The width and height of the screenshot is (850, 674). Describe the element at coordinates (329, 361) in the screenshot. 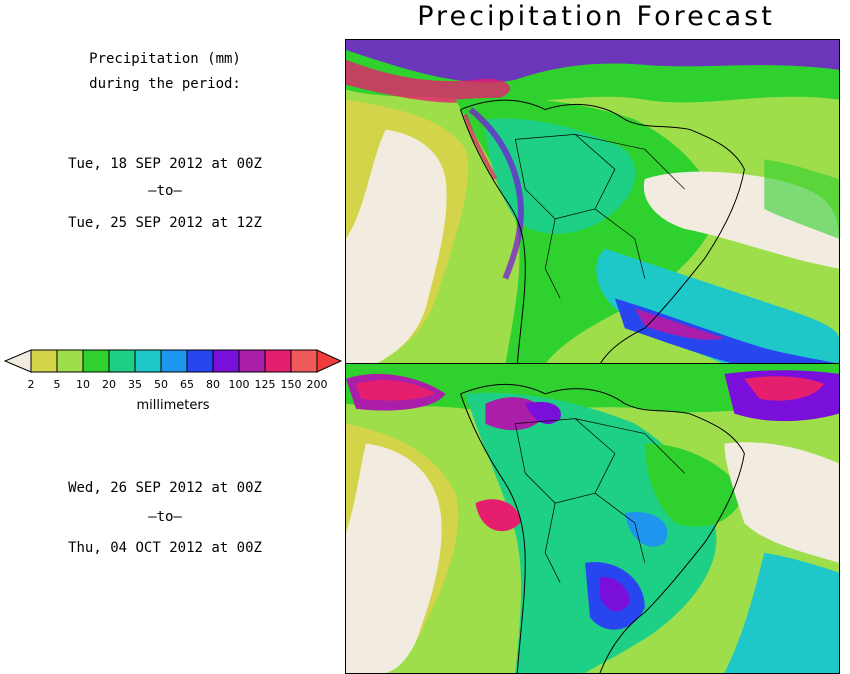

I see `legend-arrow-high` at that location.